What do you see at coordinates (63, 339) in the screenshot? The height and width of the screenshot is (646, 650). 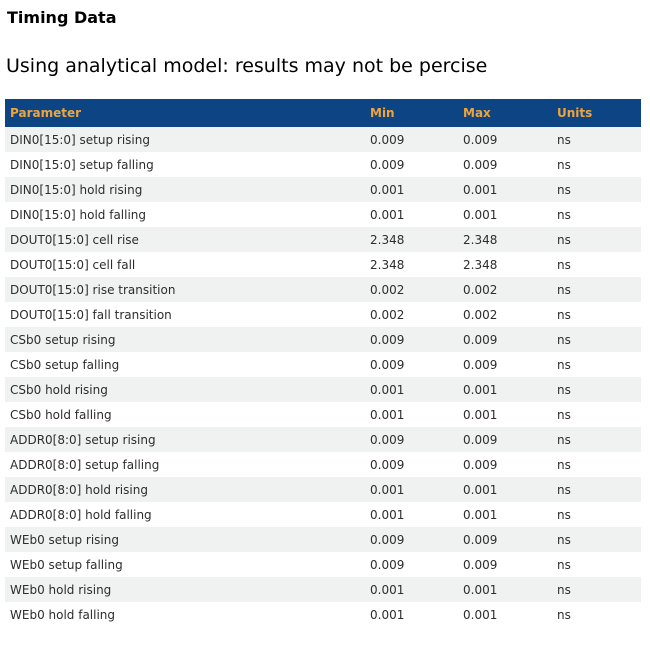 I see `parameter-cell: CSb0 setup rising` at bounding box center [63, 339].